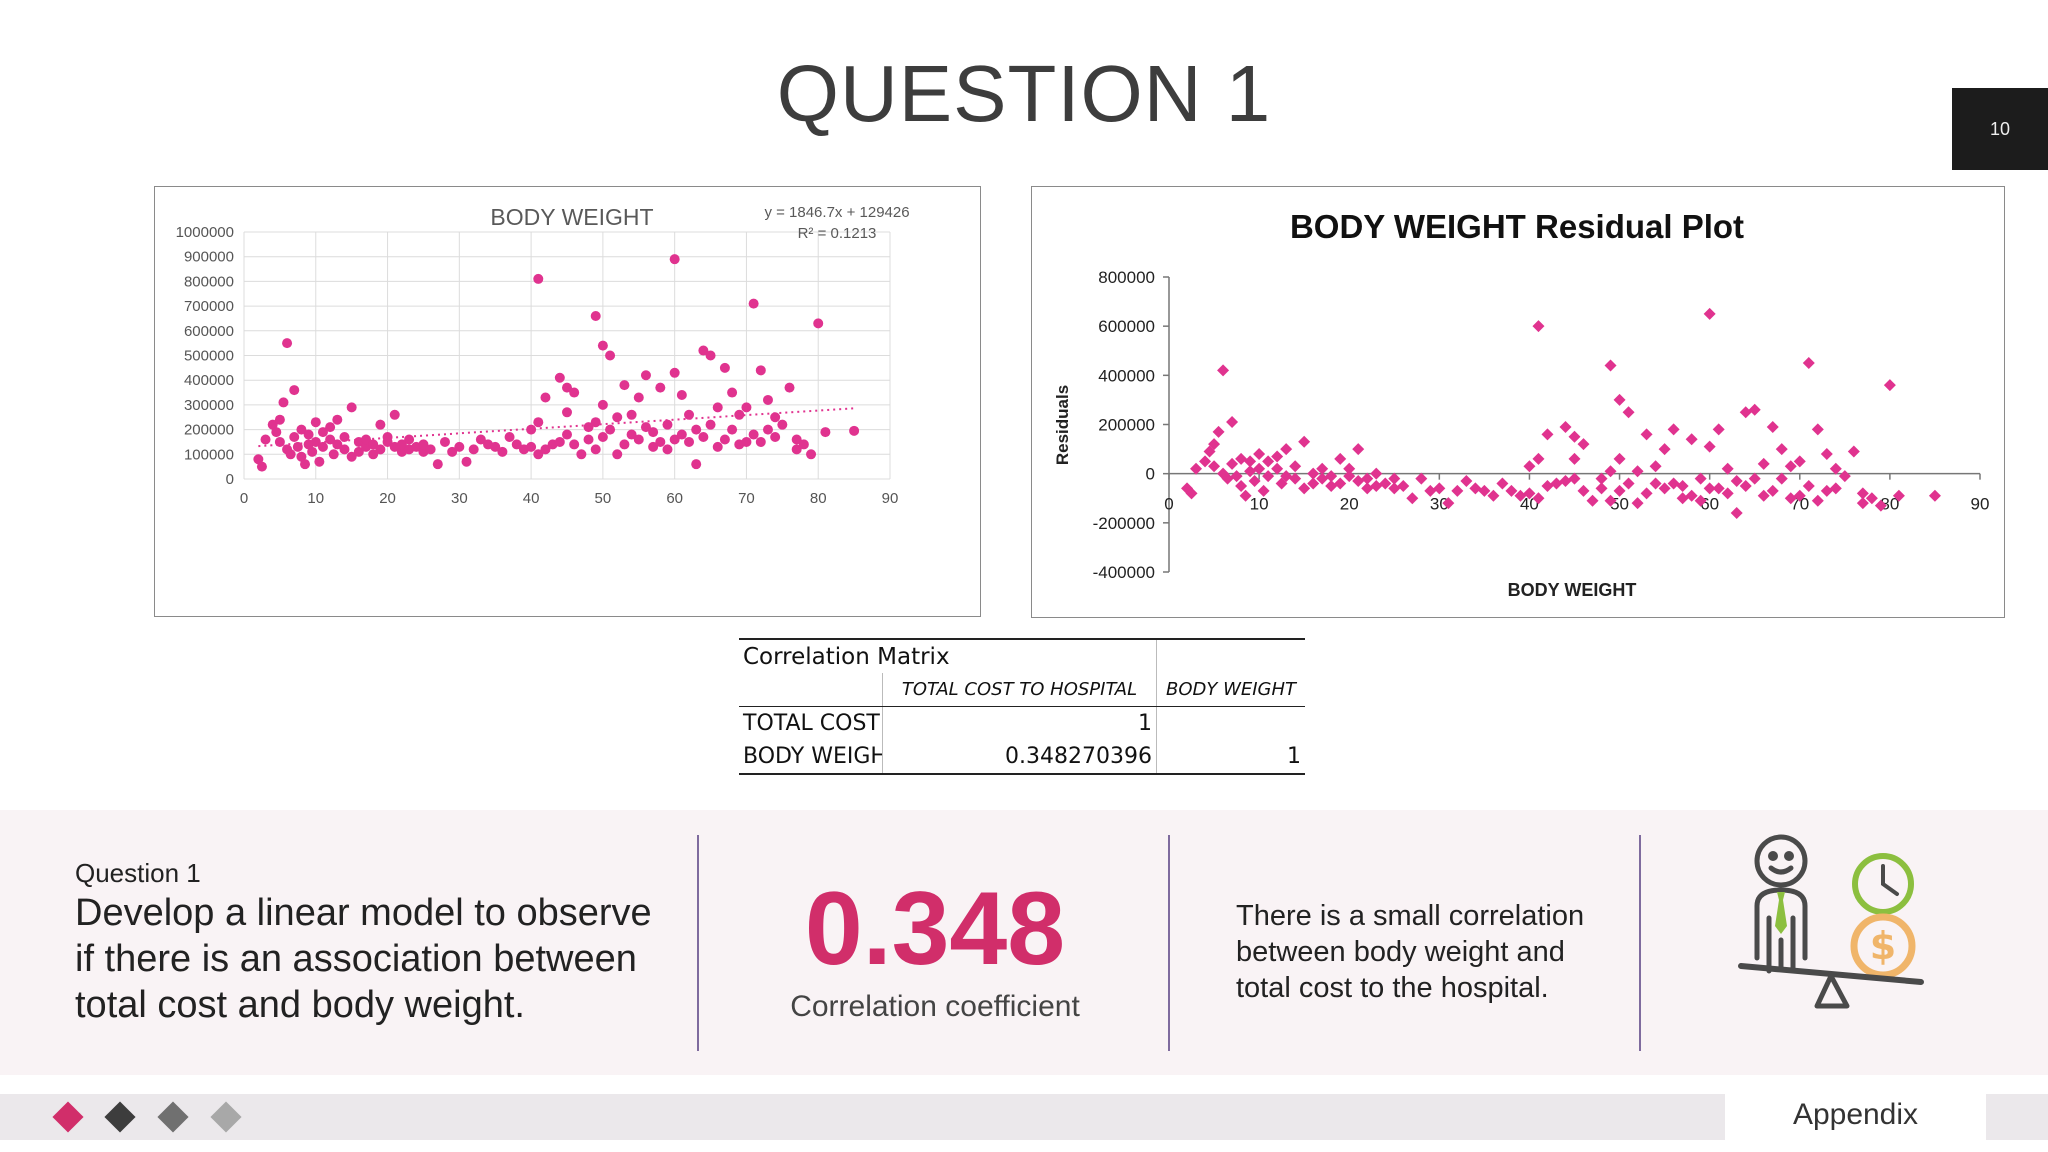 The width and height of the screenshot is (2048, 1152). Describe the element at coordinates (890, 498) in the screenshot. I see `x-tick-label: 90` at that location.